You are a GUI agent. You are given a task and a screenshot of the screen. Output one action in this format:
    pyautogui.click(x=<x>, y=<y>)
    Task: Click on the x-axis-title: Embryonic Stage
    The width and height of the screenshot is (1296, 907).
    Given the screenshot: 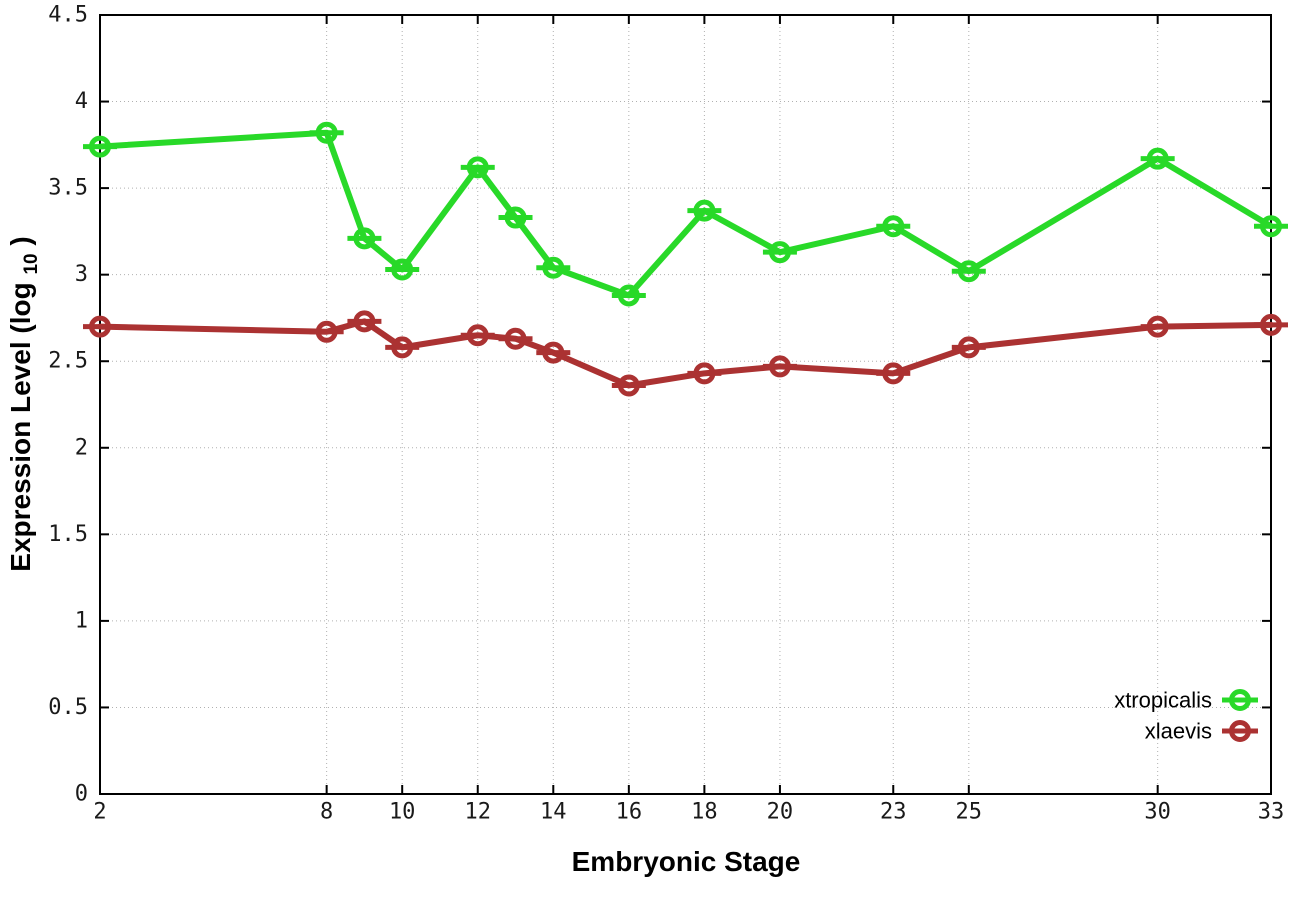 What is the action you would take?
    pyautogui.click(x=686, y=861)
    